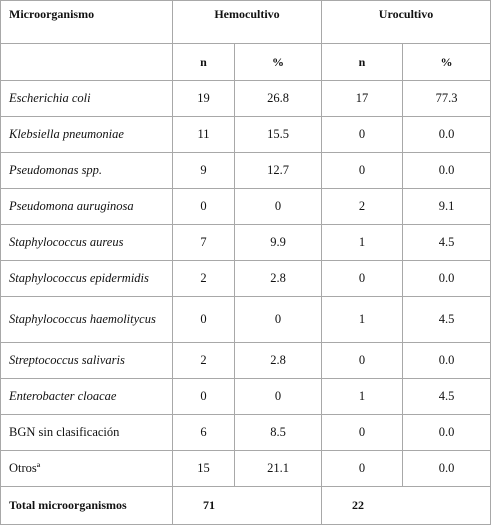 This screenshot has height=525, width=491. Describe the element at coordinates (86, 242) in the screenshot. I see `organism-cell: Staphylococcus aureus` at that location.